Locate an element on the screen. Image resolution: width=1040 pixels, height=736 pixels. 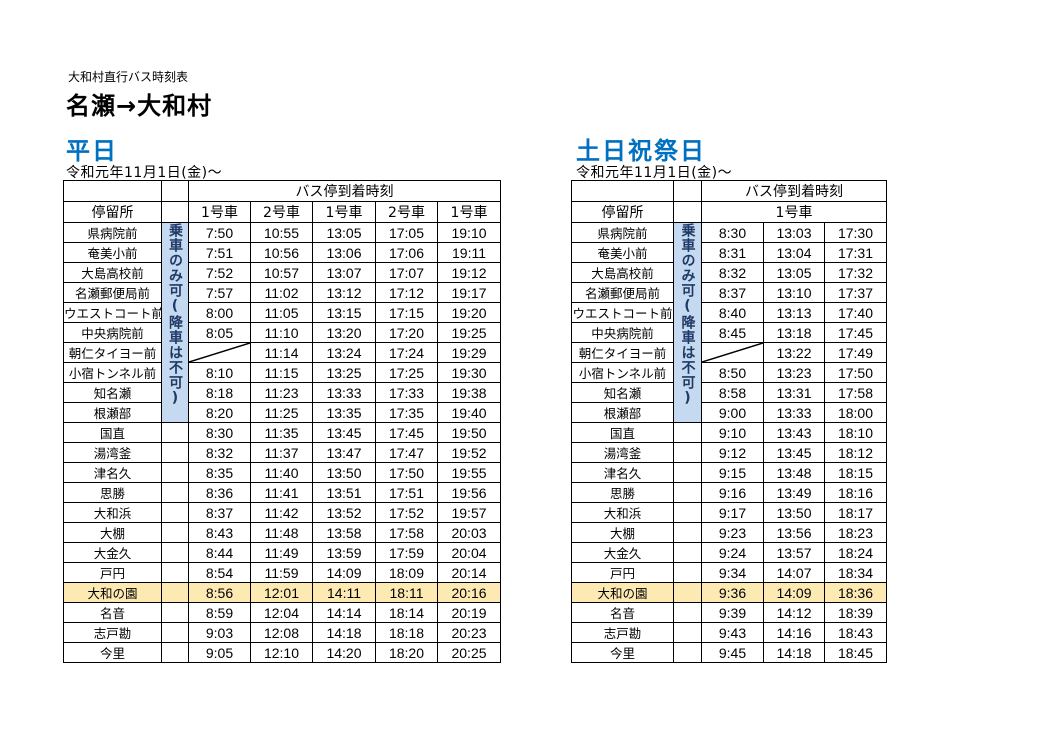
holiday-corner-cell is located at coordinates (622, 191).